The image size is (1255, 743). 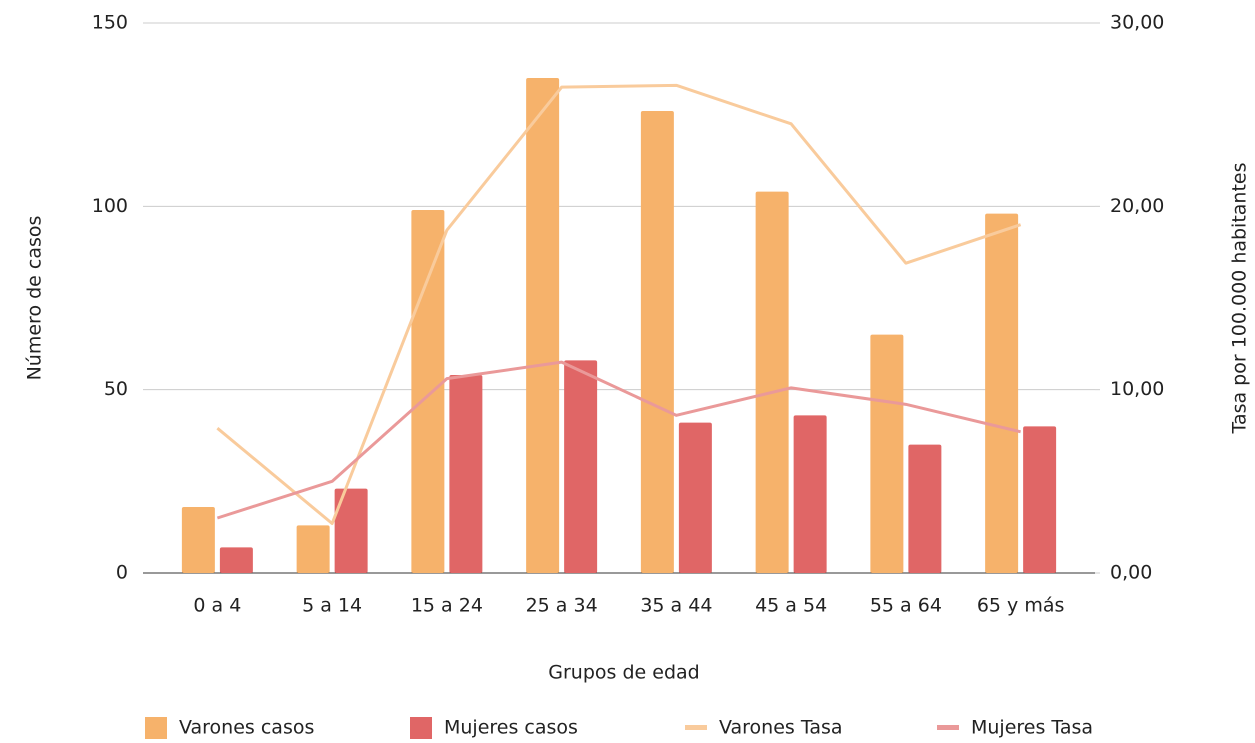 I want to click on line, so click(x=618, y=440).